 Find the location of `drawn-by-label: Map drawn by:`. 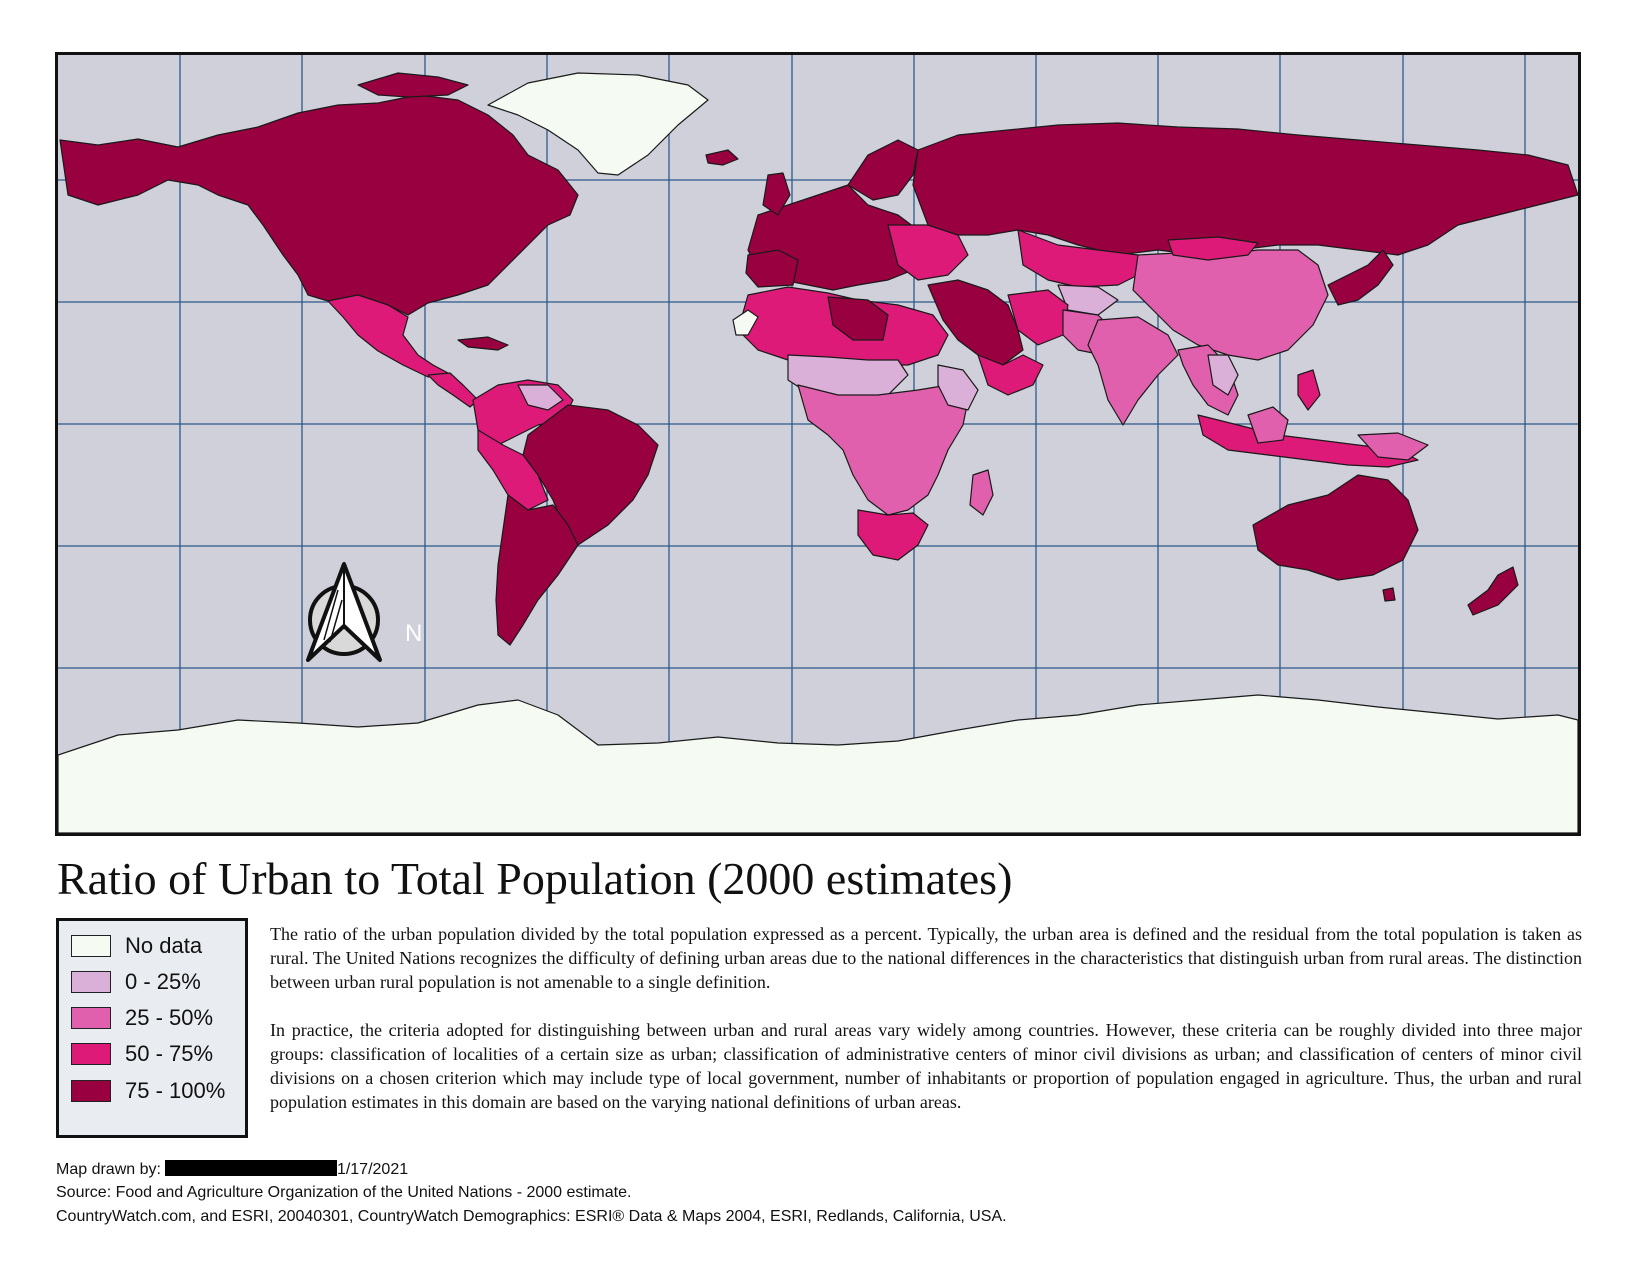

drawn-by-label: Map drawn by: is located at coordinates (108, 1169).